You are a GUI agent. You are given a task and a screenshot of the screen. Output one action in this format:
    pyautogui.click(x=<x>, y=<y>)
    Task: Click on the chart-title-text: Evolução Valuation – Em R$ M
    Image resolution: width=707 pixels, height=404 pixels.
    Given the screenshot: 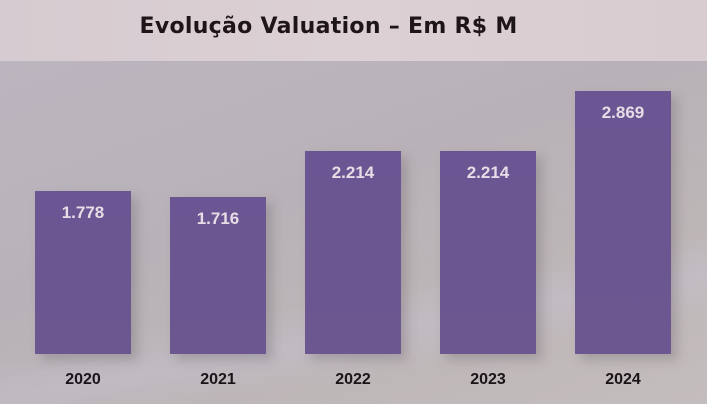 What is the action you would take?
    pyautogui.click(x=328, y=26)
    